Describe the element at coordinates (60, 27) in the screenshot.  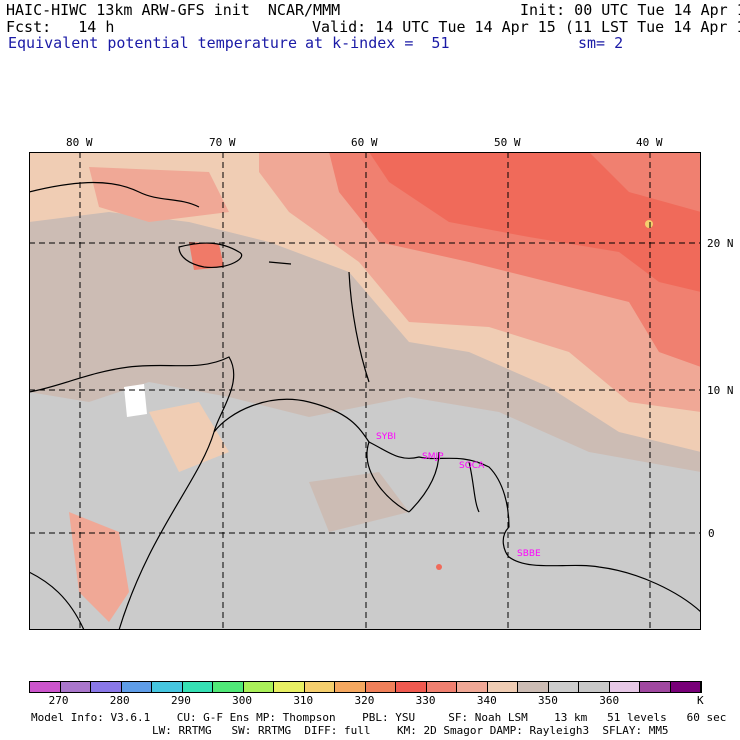
I see `forecast-hour: Fcst: 14 h` at that location.